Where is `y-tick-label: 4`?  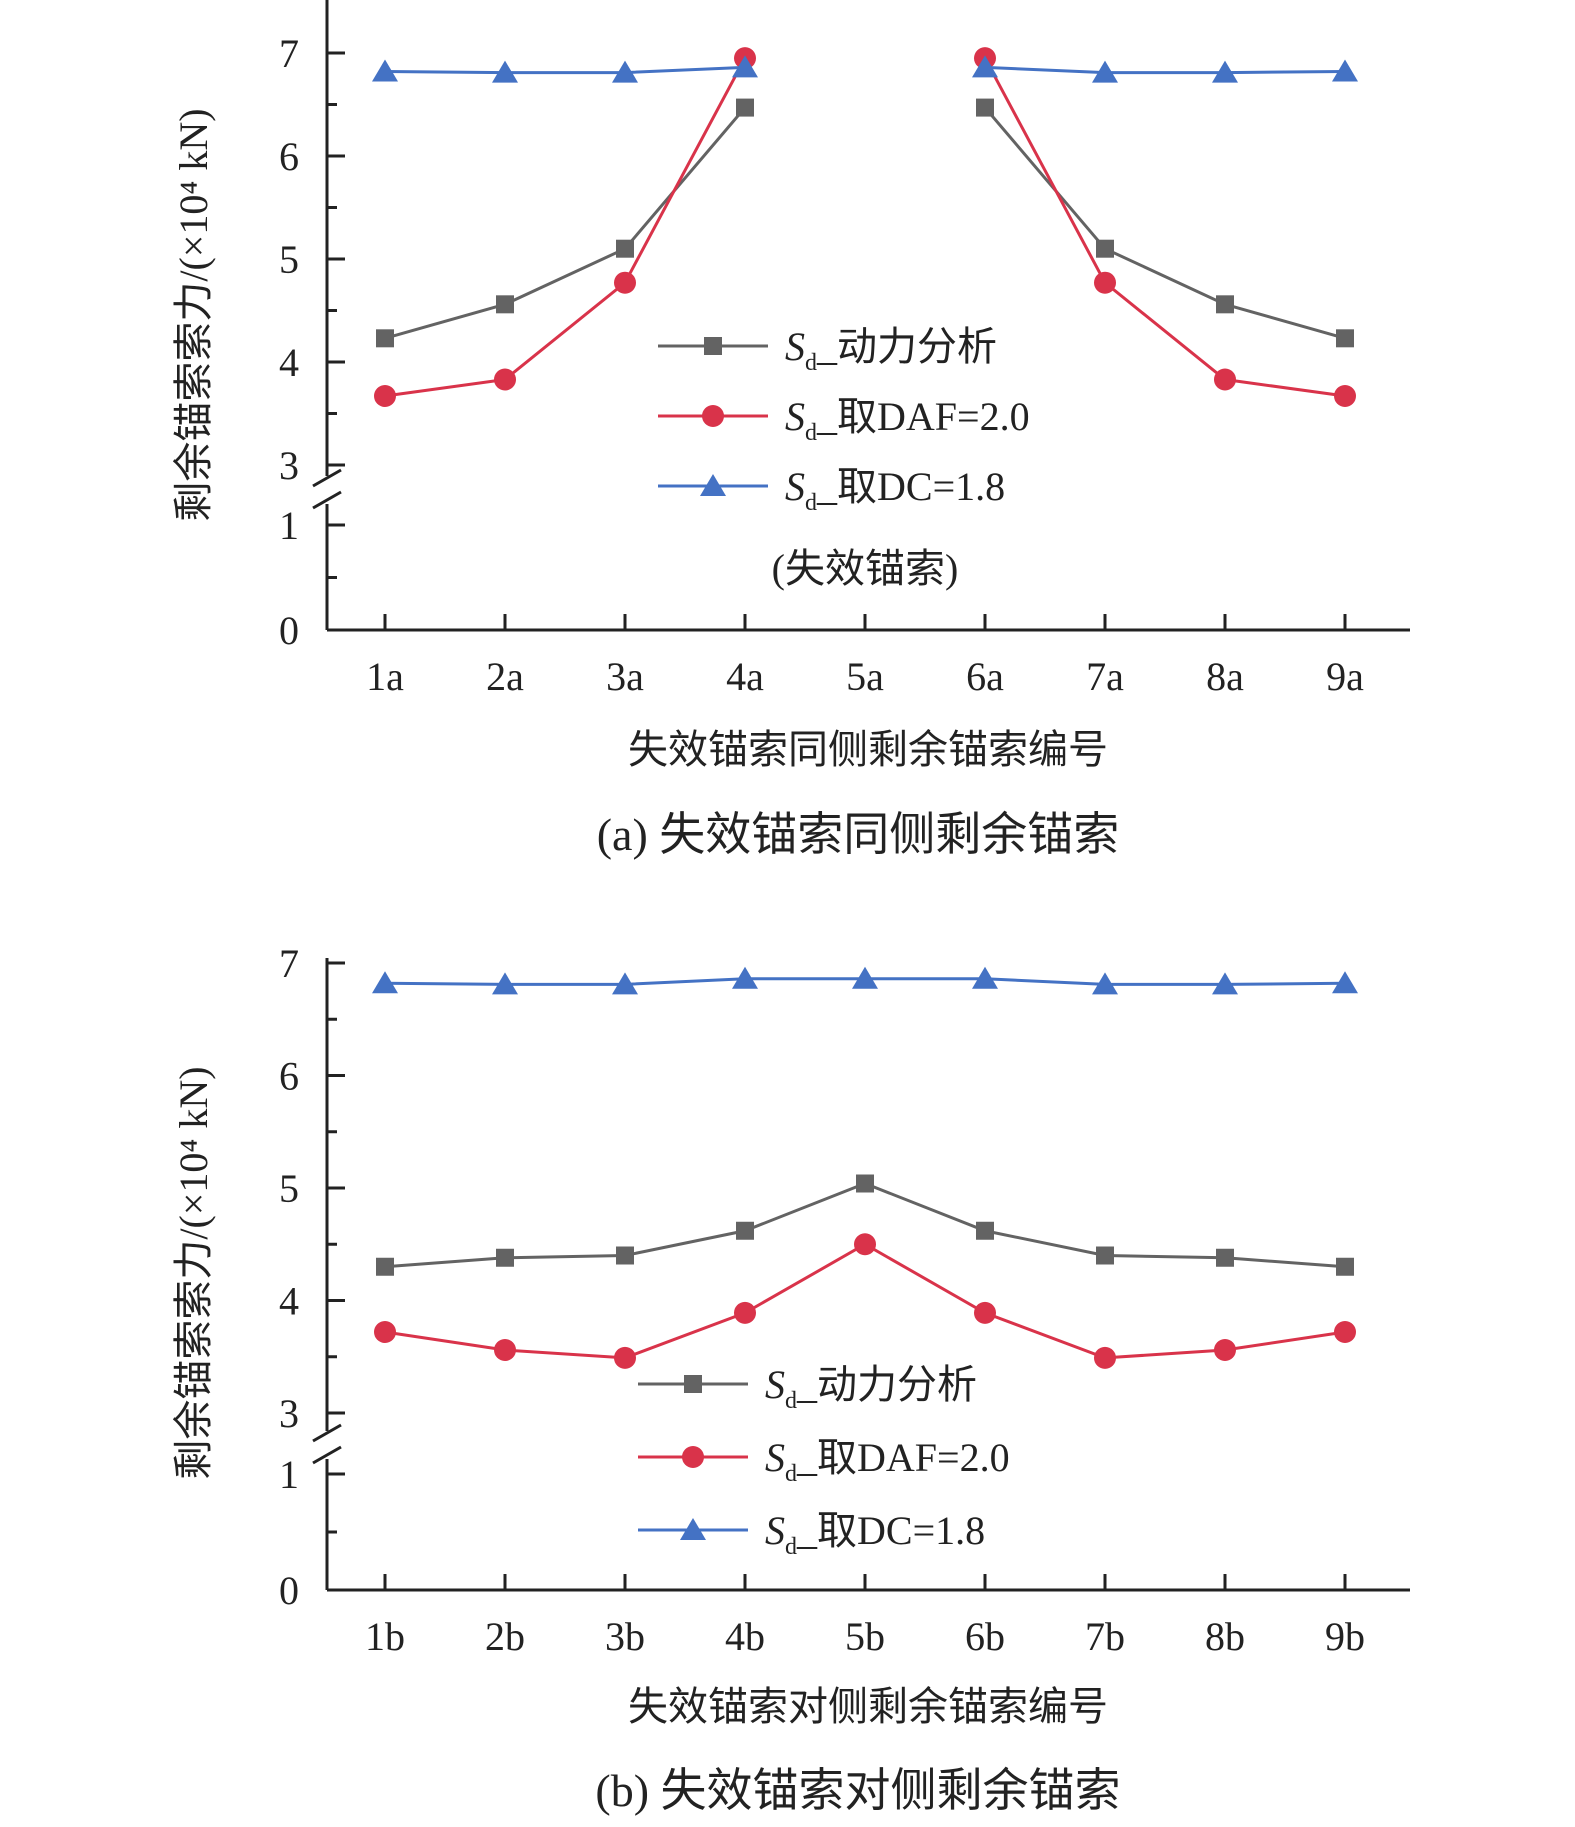 y-tick-label: 4 is located at coordinates (289, 1301).